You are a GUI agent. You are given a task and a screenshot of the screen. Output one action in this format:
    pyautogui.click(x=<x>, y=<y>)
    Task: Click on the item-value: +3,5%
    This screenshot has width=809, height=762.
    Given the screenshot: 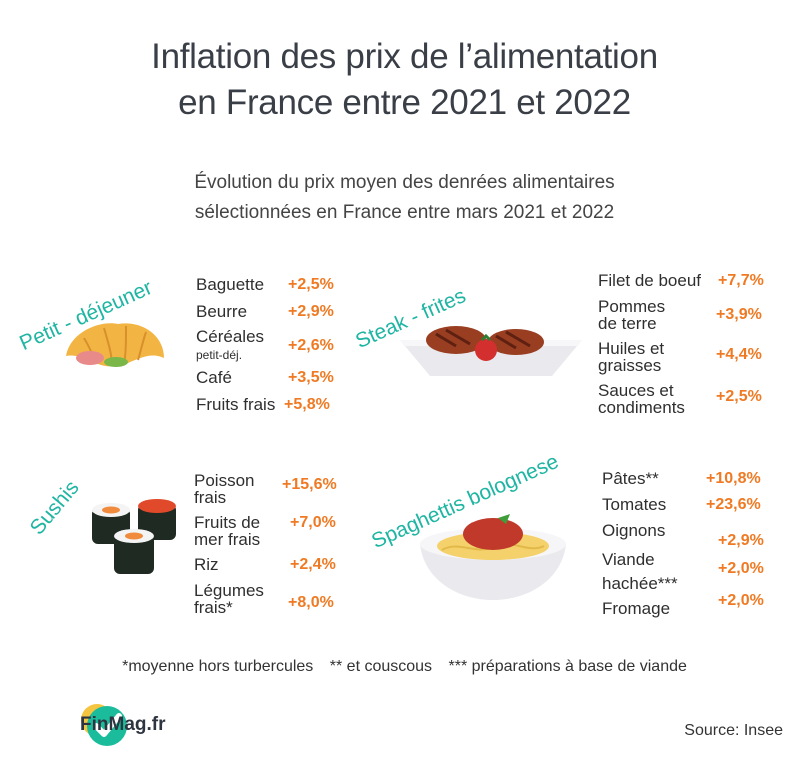 What is the action you would take?
    pyautogui.click(x=311, y=377)
    